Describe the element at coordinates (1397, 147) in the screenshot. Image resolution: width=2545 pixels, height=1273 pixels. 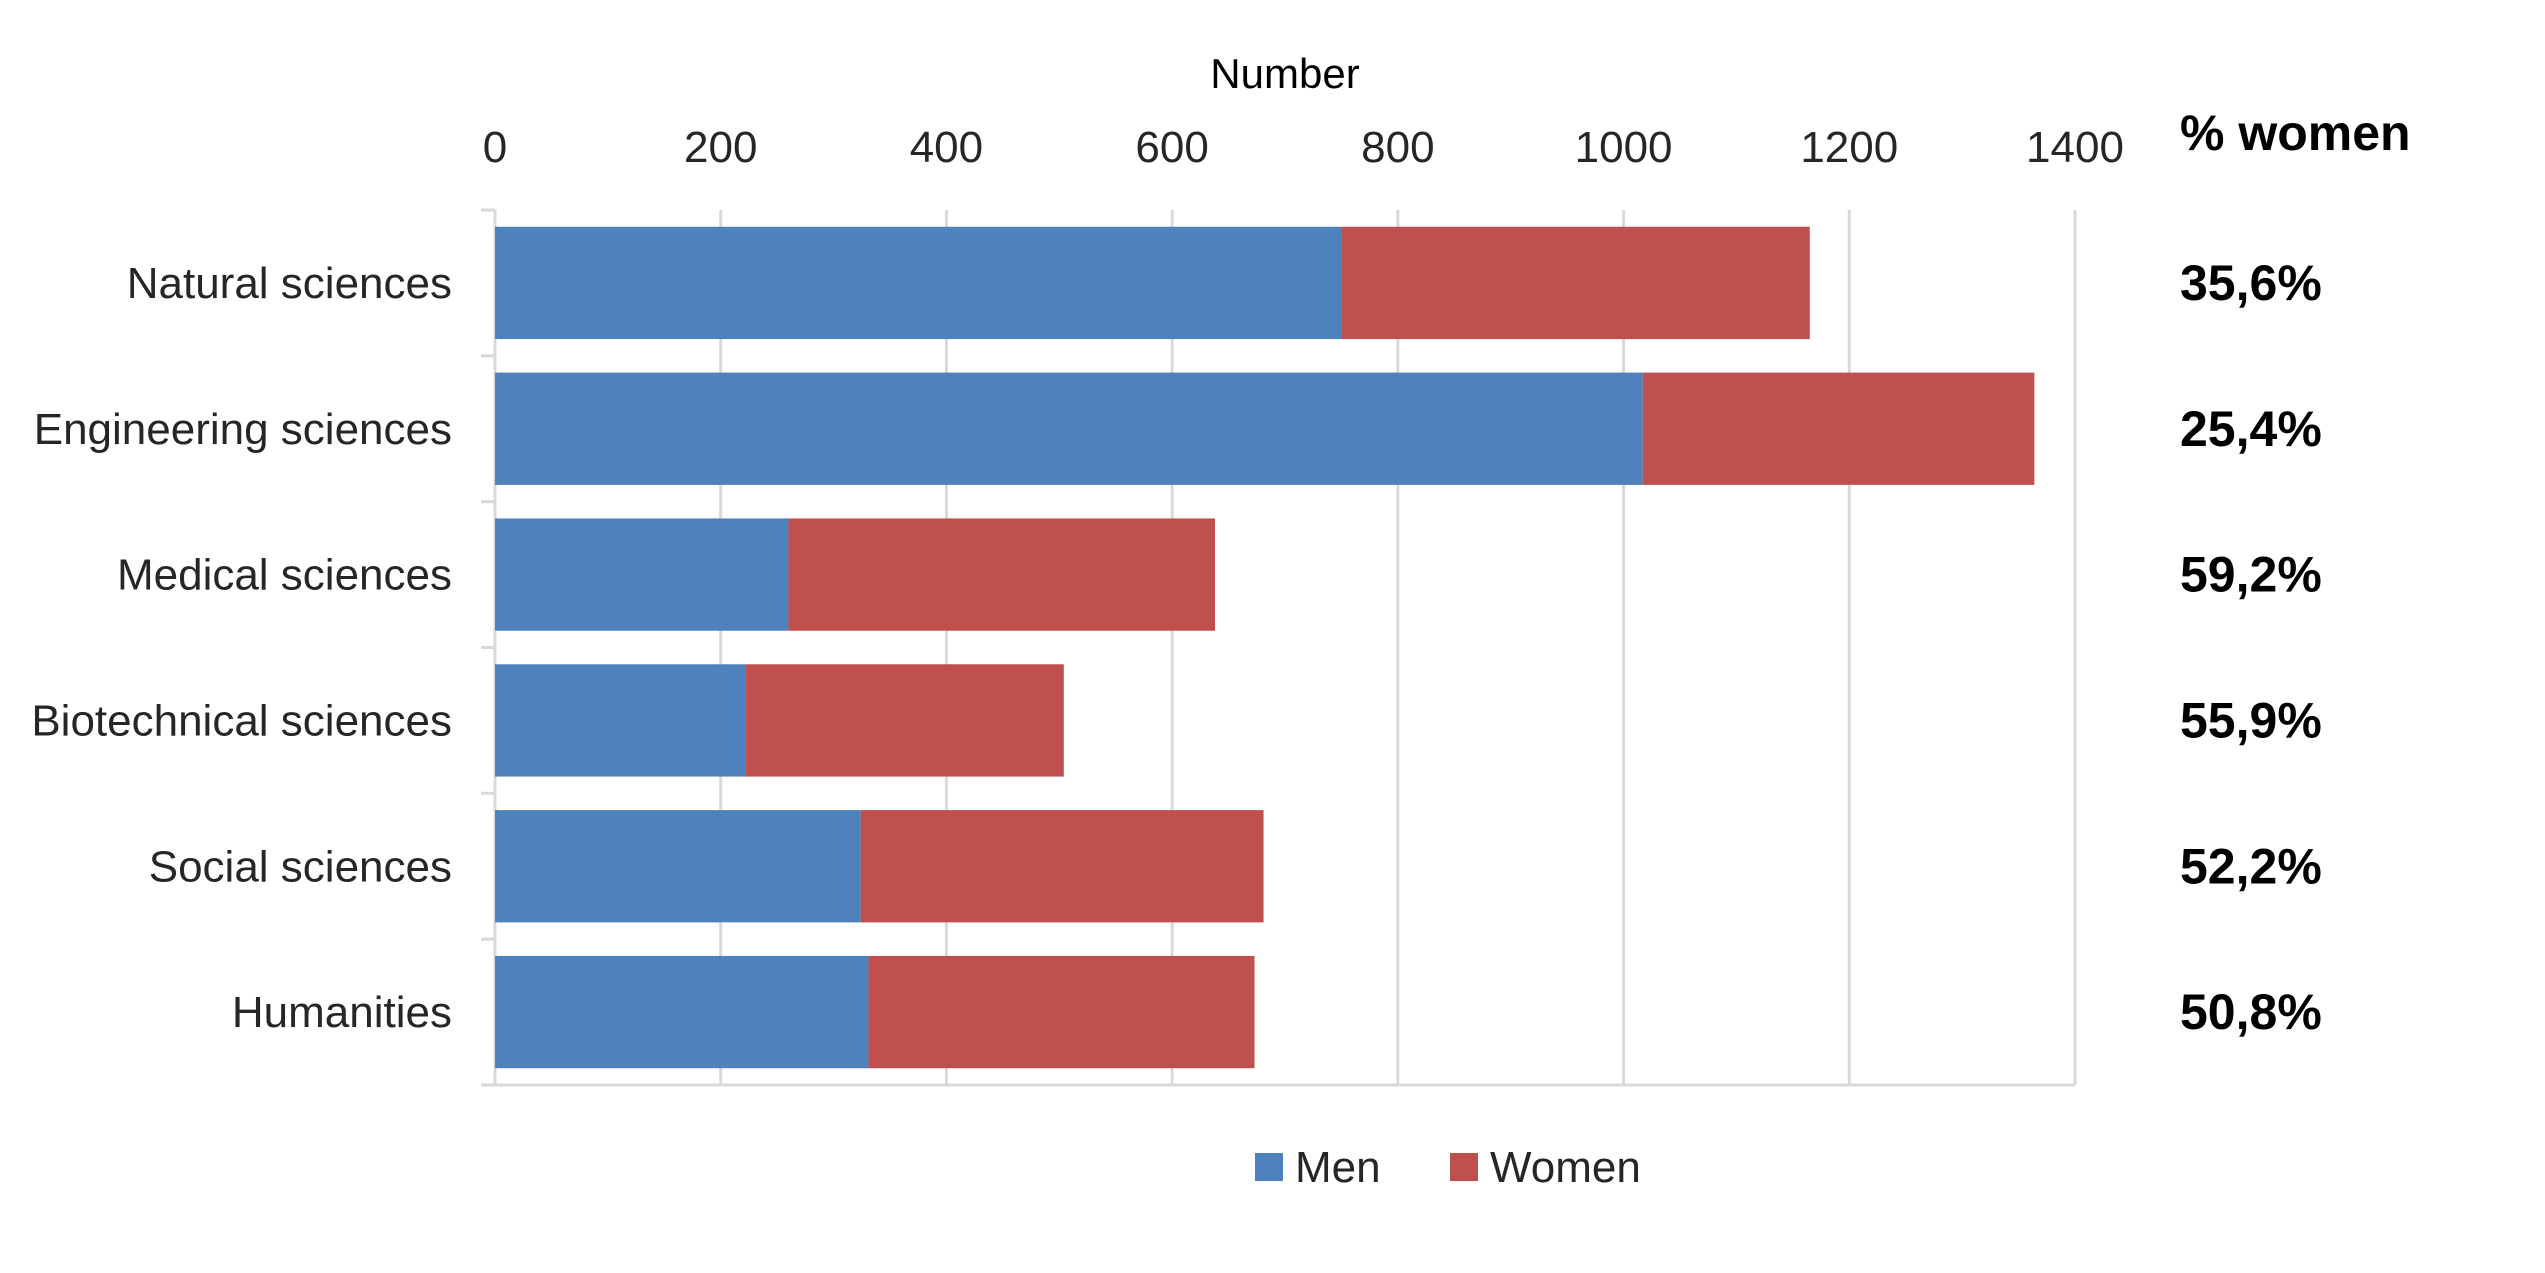
I see `x-tick-label: 800` at that location.